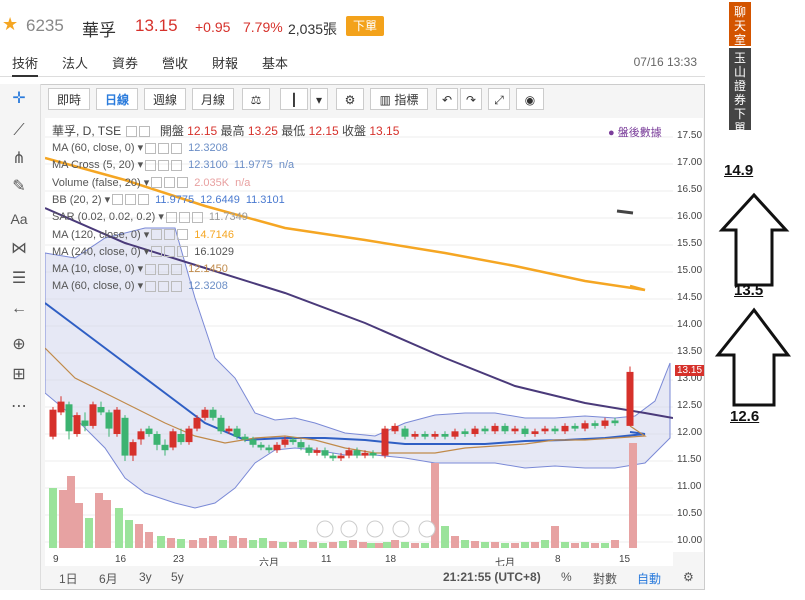 This screenshot has height=600, width=805. What do you see at coordinates (19, 344) in the screenshot?
I see `zoom-icon: ⊕` at bounding box center [19, 344].